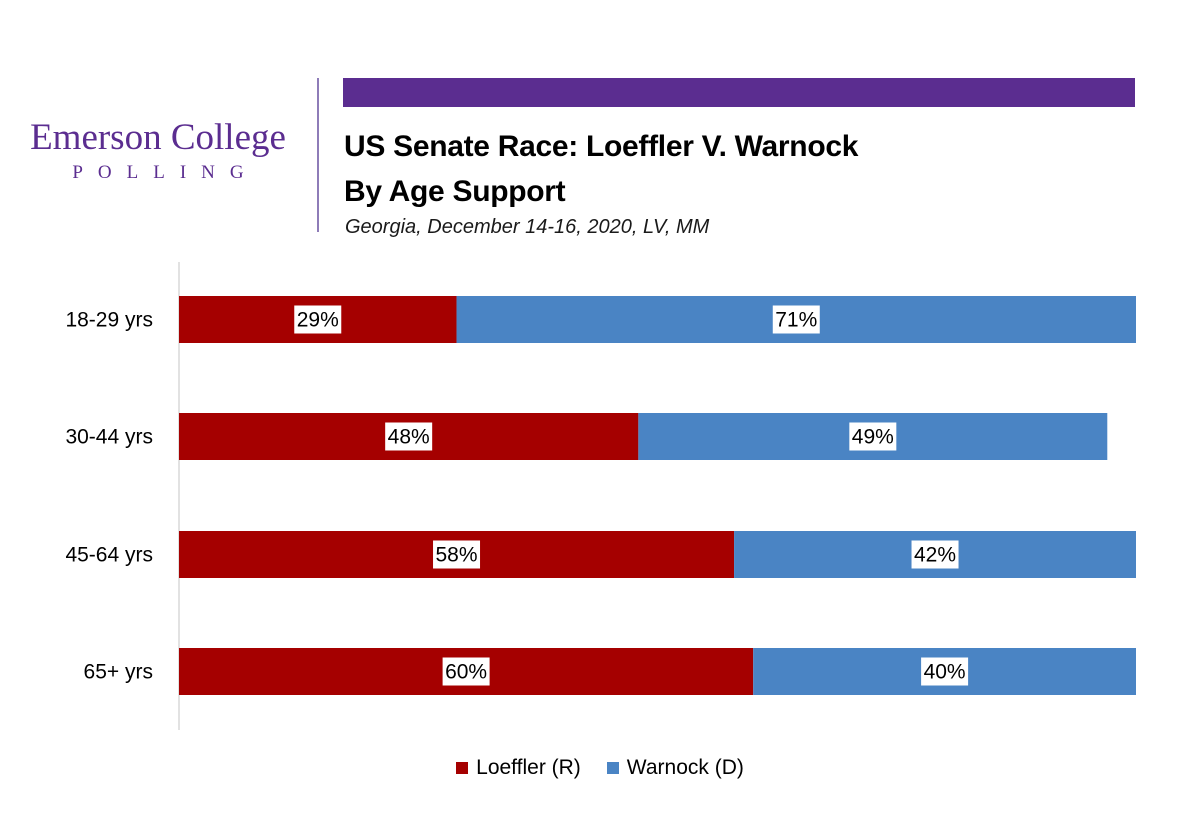 This screenshot has height=831, width=1200. Describe the element at coordinates (158, 137) in the screenshot. I see `logo-name: Emerson College` at that location.